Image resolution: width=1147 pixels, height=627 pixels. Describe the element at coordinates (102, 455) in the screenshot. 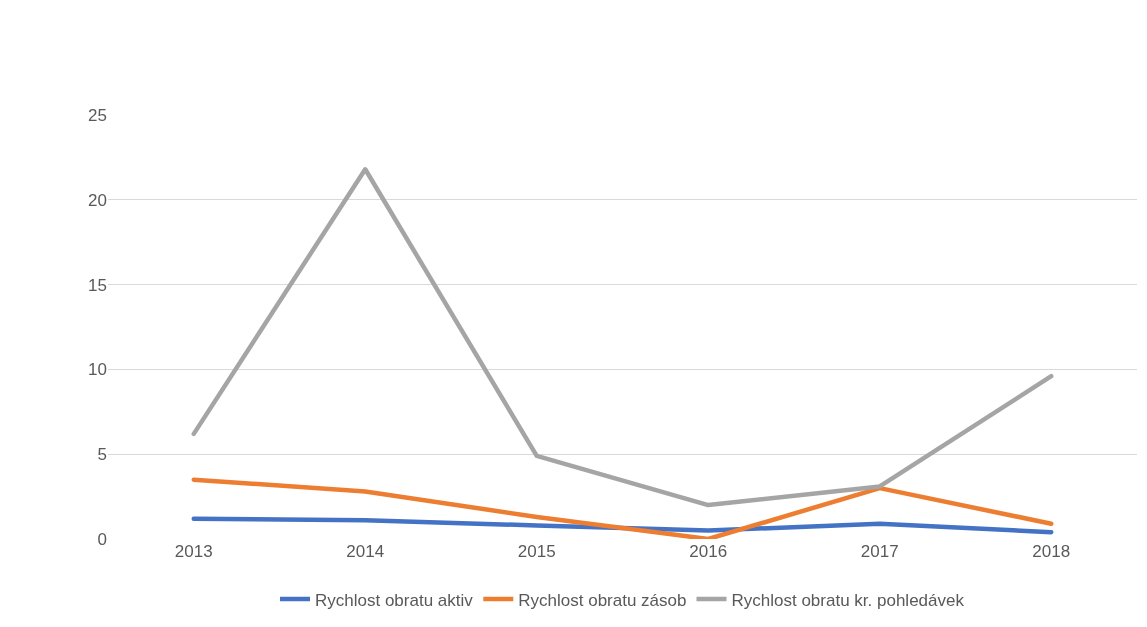

I see `y-tick-label: 5` at that location.